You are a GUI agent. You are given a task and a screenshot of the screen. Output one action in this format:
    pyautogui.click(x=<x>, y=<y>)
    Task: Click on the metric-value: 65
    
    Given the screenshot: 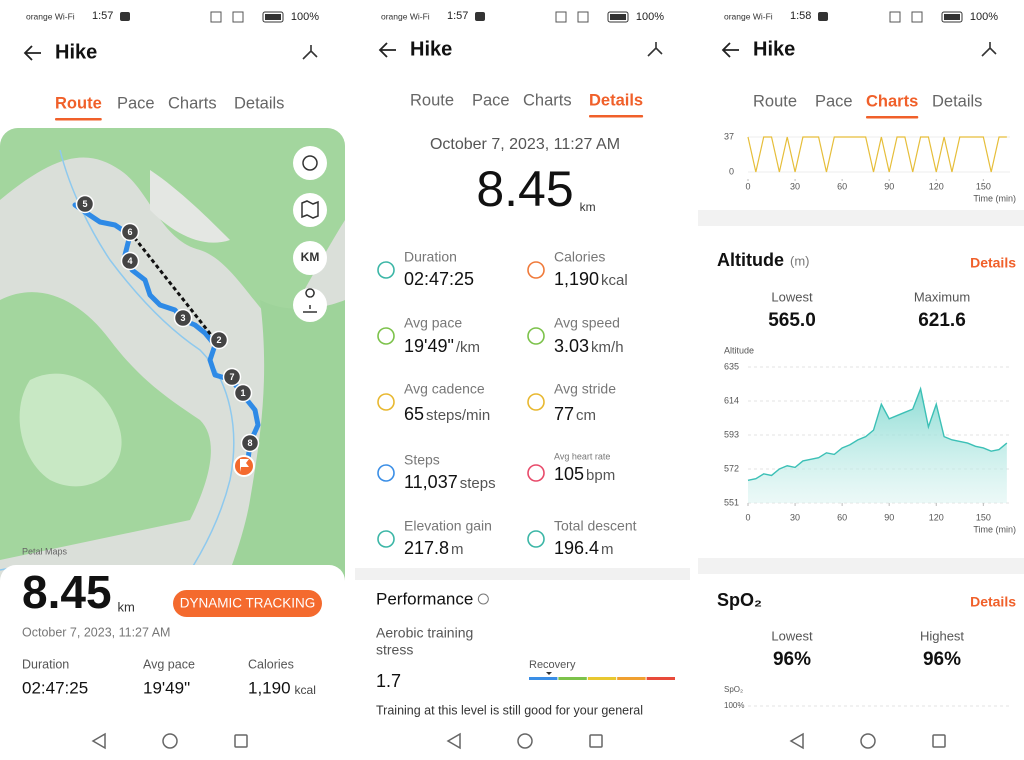 What is the action you would take?
    pyautogui.click(x=414, y=414)
    